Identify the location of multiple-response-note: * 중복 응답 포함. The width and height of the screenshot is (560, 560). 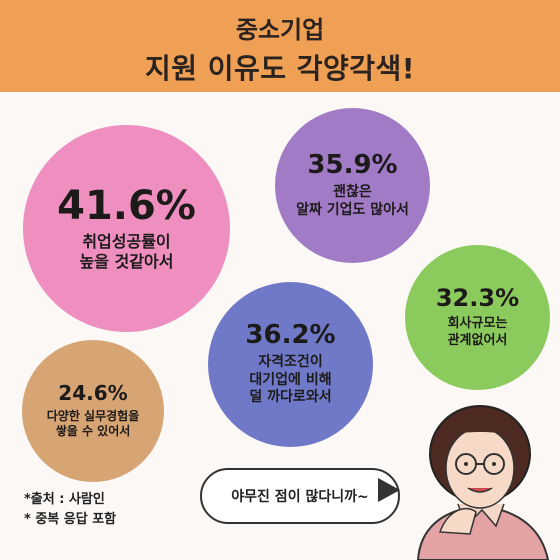
(70, 520).